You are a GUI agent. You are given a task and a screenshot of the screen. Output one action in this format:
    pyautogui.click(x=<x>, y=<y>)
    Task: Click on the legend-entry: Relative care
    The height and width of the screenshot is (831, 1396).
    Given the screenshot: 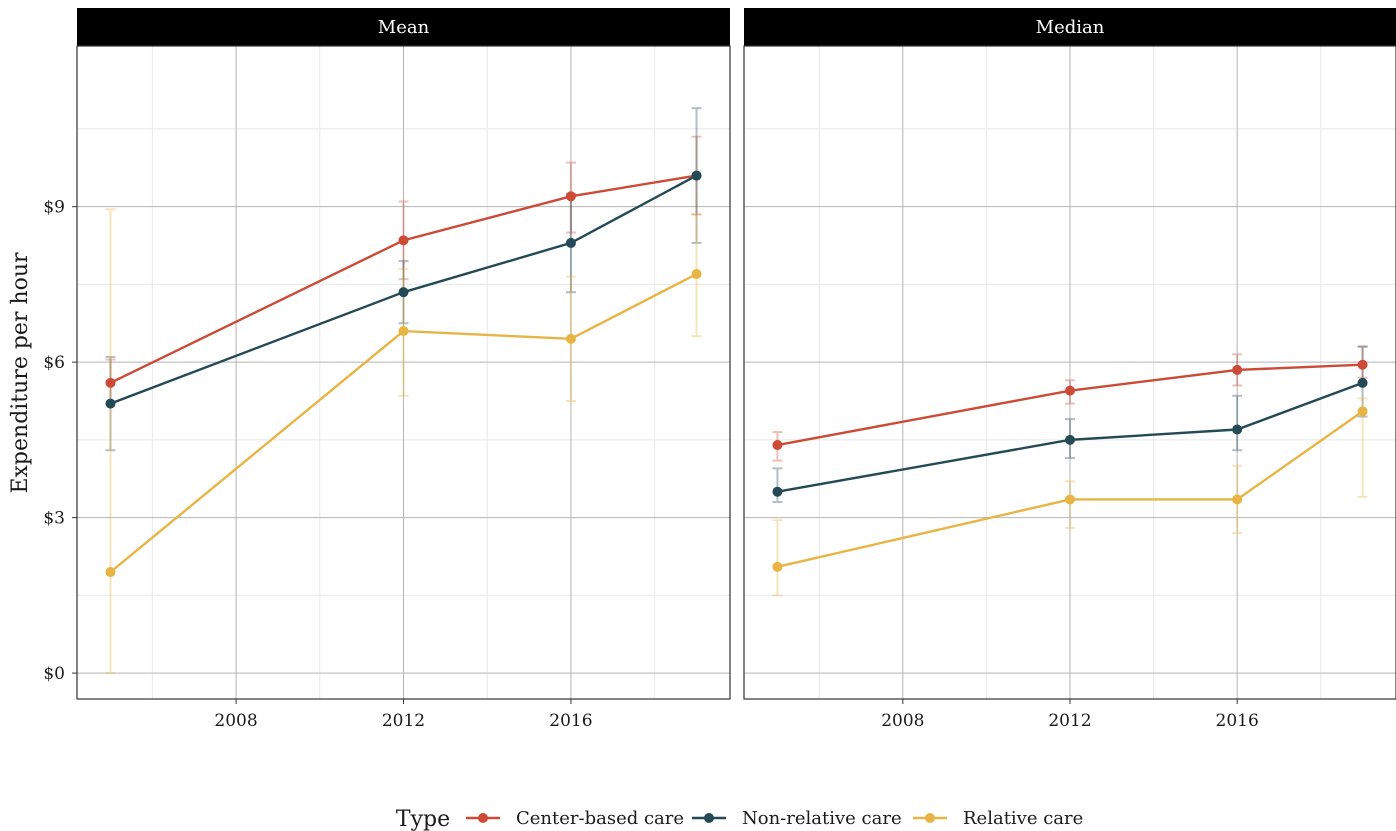 What is the action you would take?
    pyautogui.click(x=998, y=818)
    